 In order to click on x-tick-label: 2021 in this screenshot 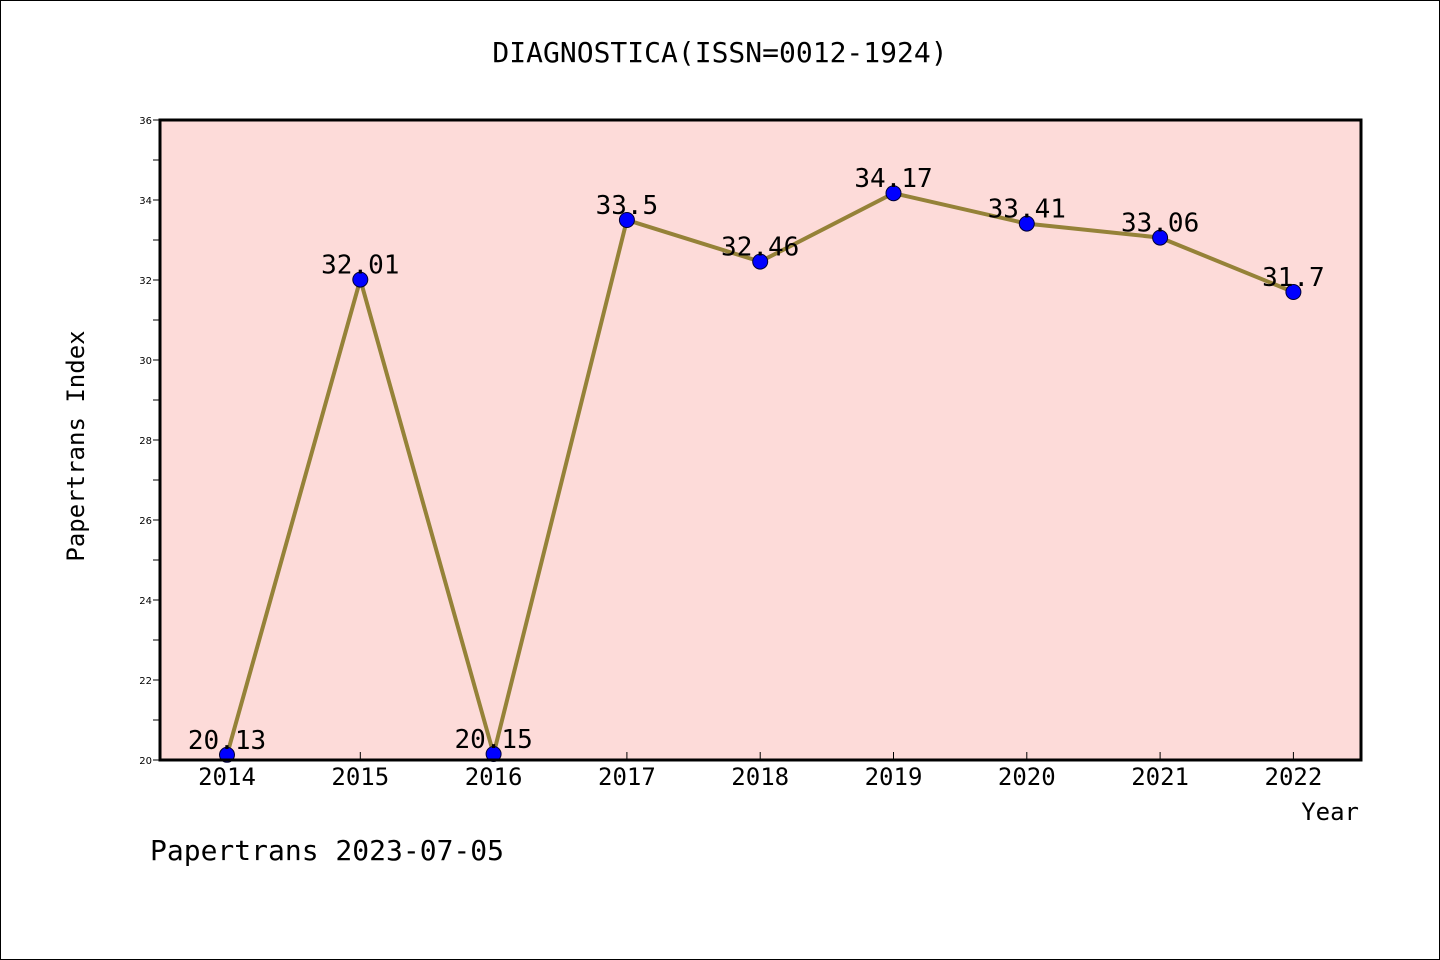, I will do `click(1160, 777)`.